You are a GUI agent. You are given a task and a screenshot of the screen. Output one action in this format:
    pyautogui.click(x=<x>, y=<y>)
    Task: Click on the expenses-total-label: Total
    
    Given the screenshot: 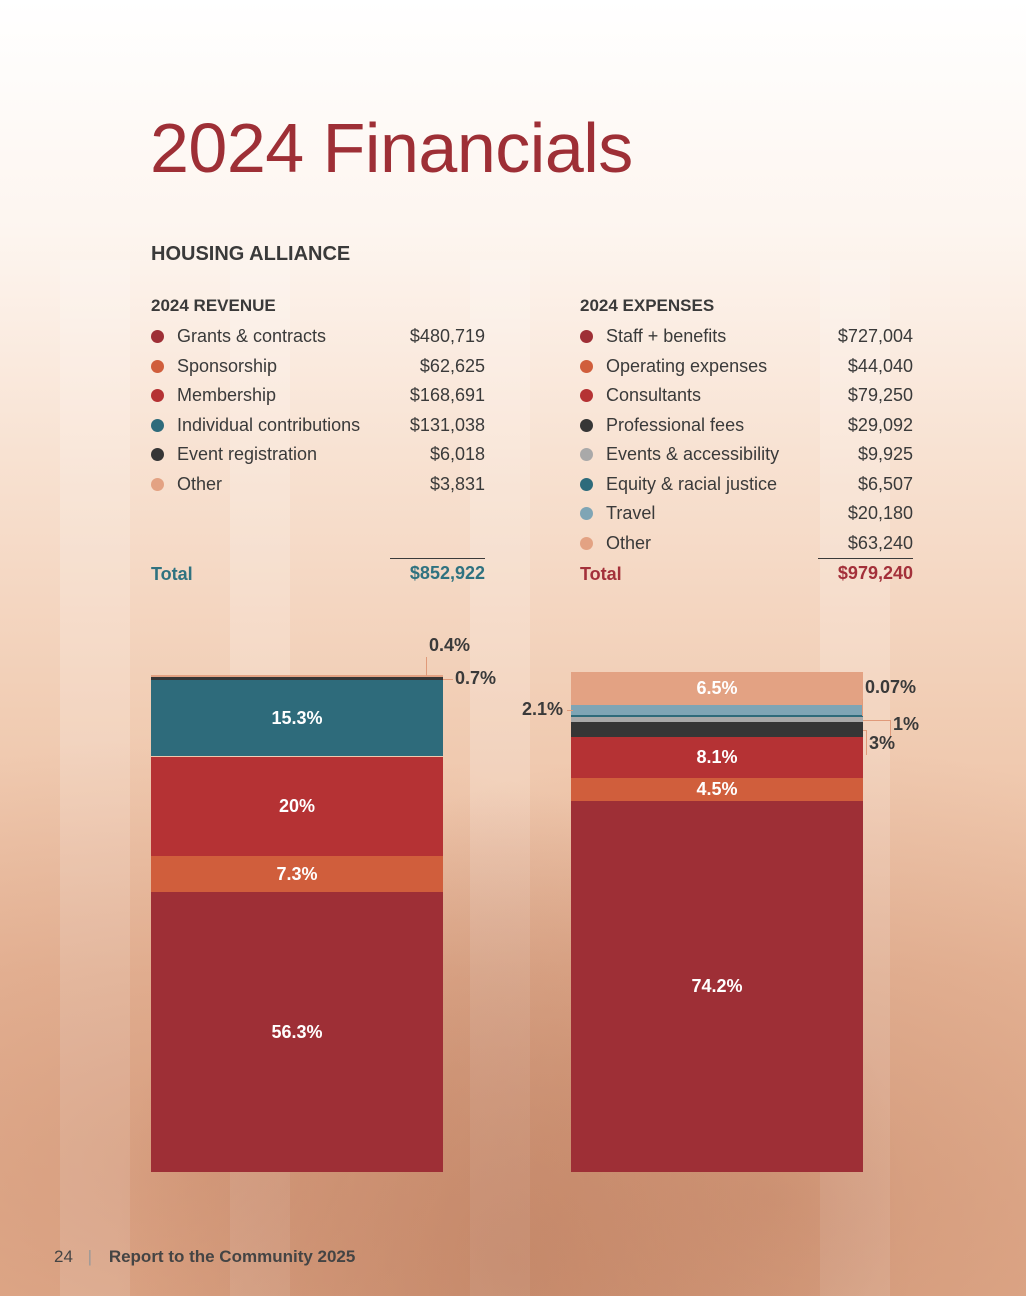 What is the action you would take?
    pyautogui.click(x=601, y=573)
    